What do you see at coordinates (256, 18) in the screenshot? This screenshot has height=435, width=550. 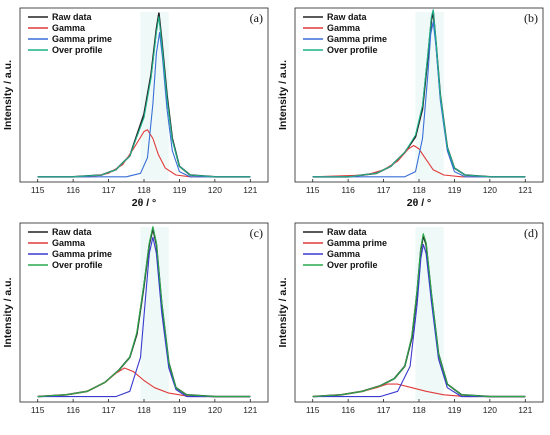 I see `panel-label: (a)` at bounding box center [256, 18].